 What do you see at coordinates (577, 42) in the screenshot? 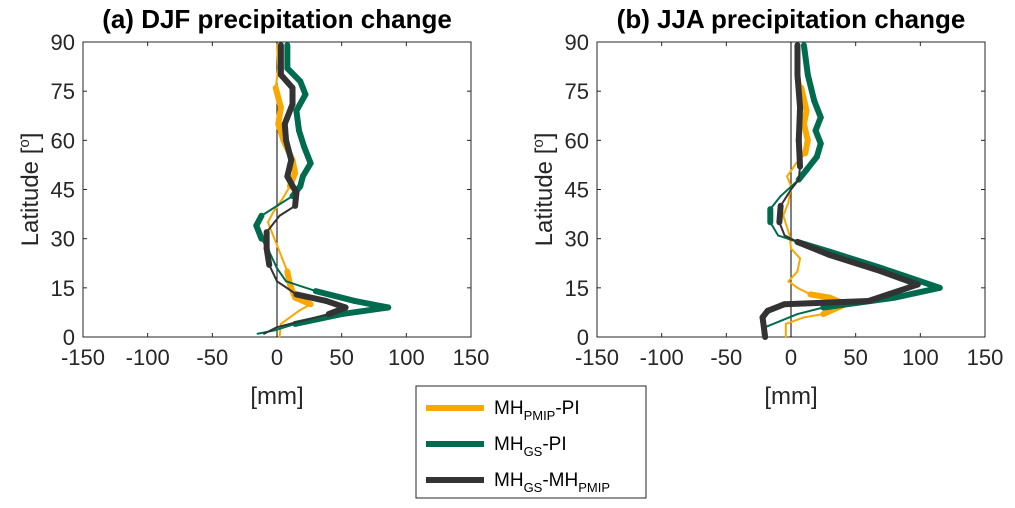
I see `y-tick-label: 90` at bounding box center [577, 42].